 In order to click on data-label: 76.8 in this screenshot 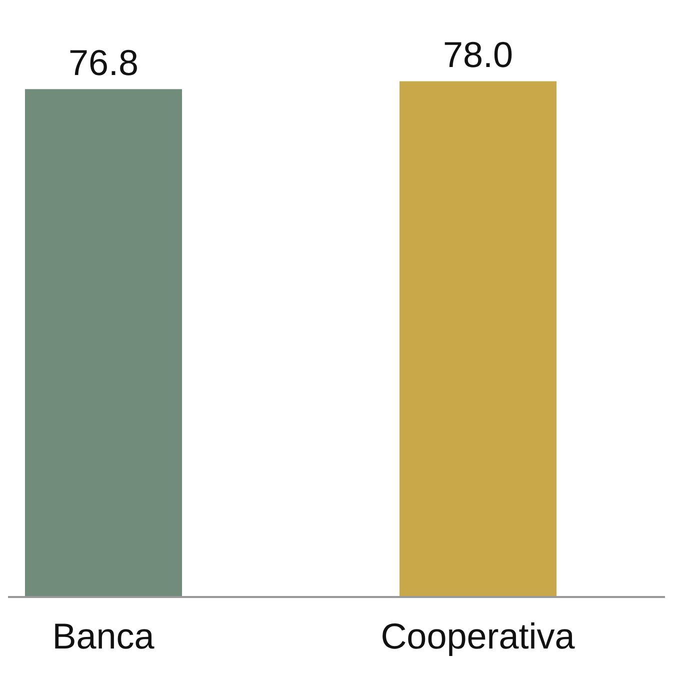, I will do `click(103, 63)`.